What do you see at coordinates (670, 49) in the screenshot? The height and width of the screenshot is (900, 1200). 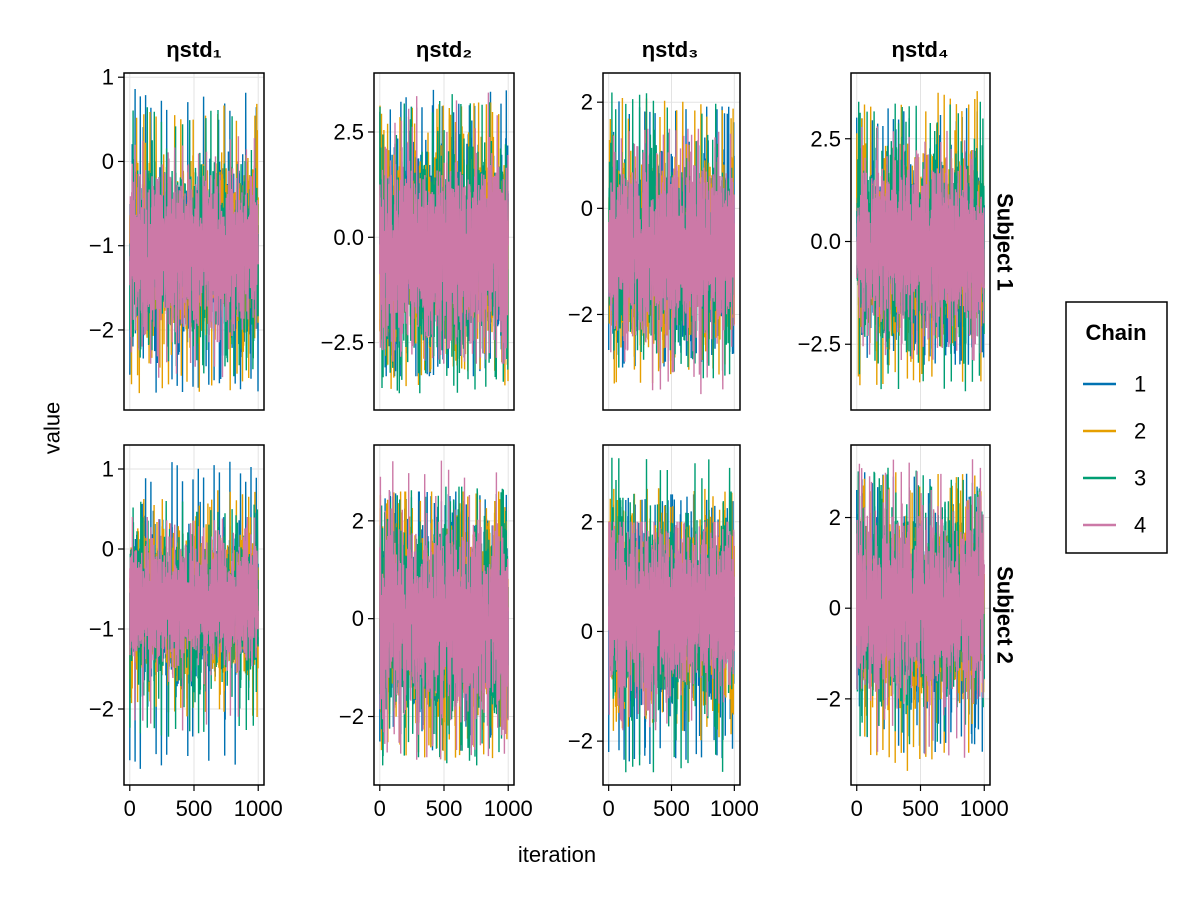 I see `column-title: ηstd₃` at bounding box center [670, 49].